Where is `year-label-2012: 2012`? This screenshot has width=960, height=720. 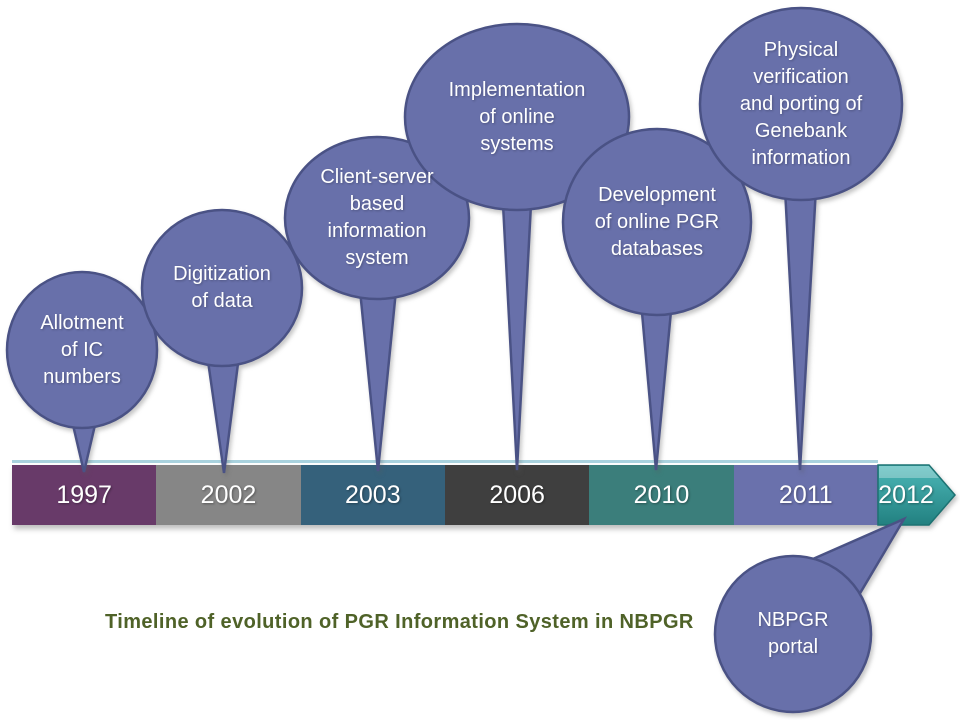
year-label-2012: 2012 is located at coordinates (906, 494).